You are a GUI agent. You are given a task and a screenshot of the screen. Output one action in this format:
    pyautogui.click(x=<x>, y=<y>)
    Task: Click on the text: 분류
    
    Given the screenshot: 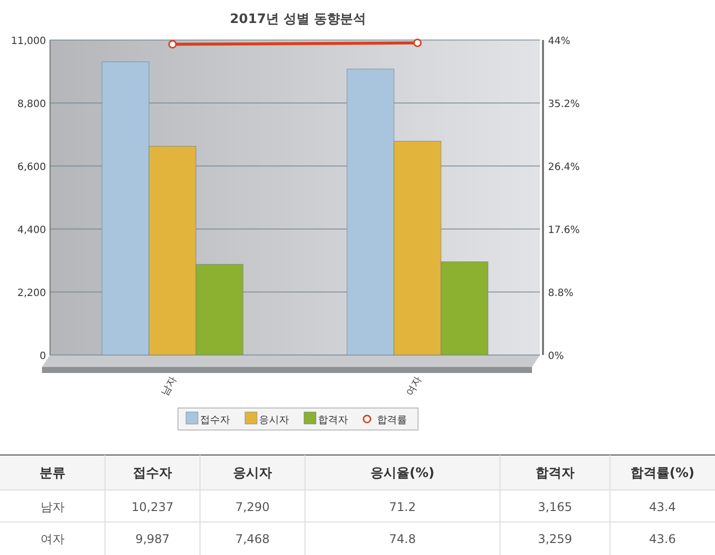 What is the action you would take?
    pyautogui.click(x=53, y=473)
    